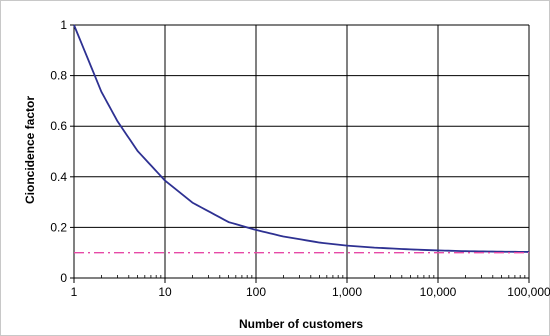 The image size is (550, 336). I want to click on x-tick-label: 100,000, so click(528, 292).